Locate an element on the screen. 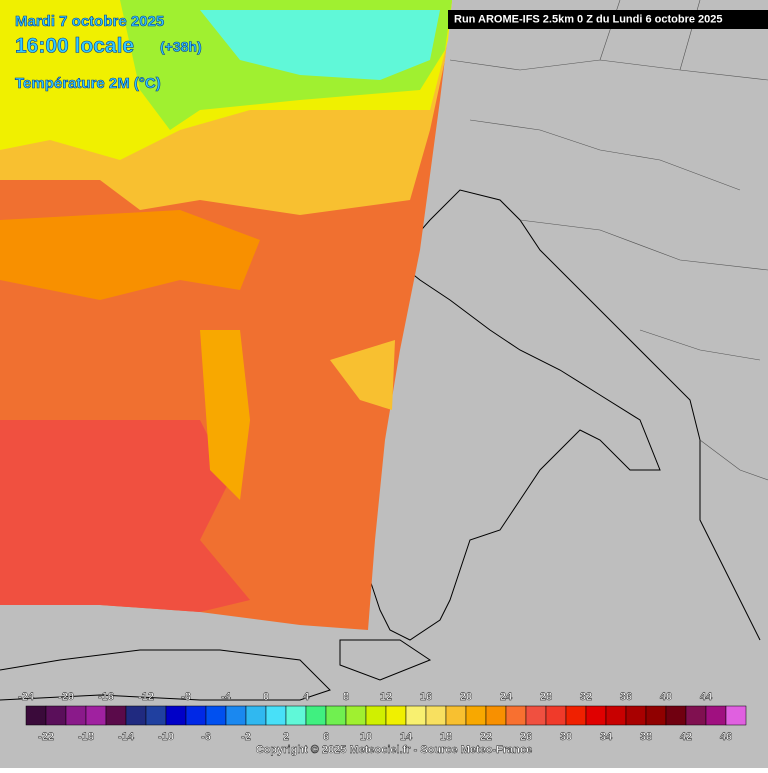 The height and width of the screenshot is (773, 768). run-banner is located at coordinates (608, 19).